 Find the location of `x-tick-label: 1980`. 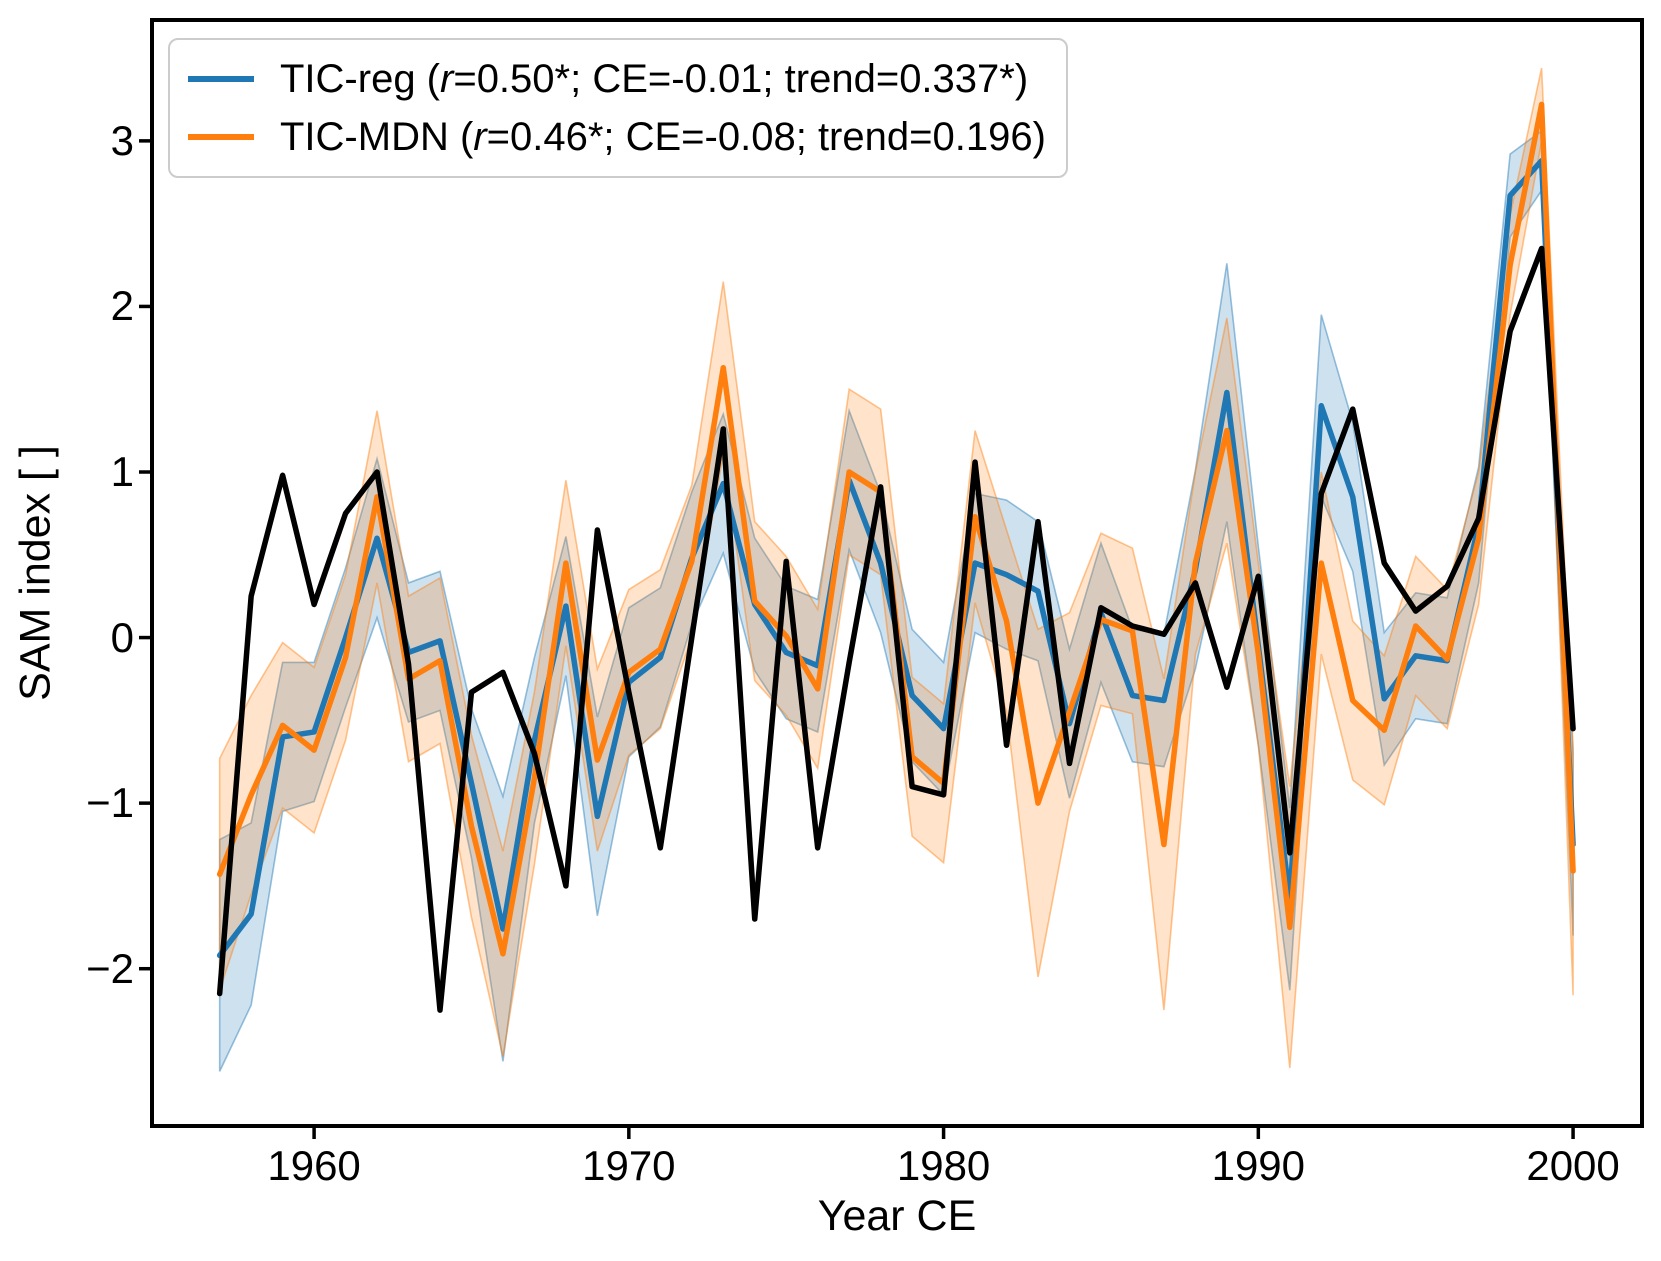

x-tick-label: 1980 is located at coordinates (943, 1165).